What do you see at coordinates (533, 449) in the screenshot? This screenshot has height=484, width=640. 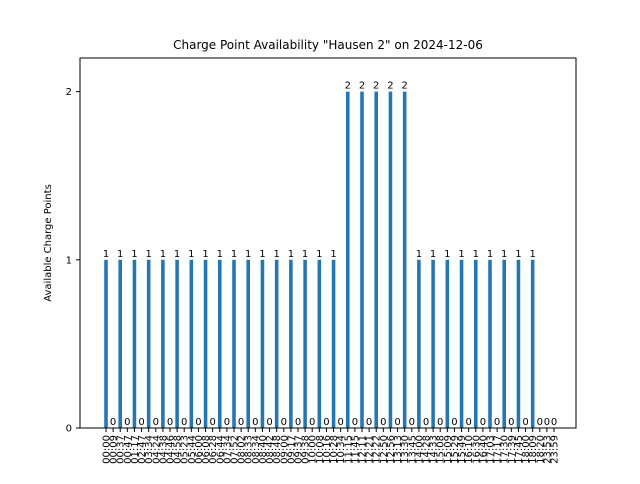 I see `x-tick-label: 18:09` at bounding box center [533, 449].